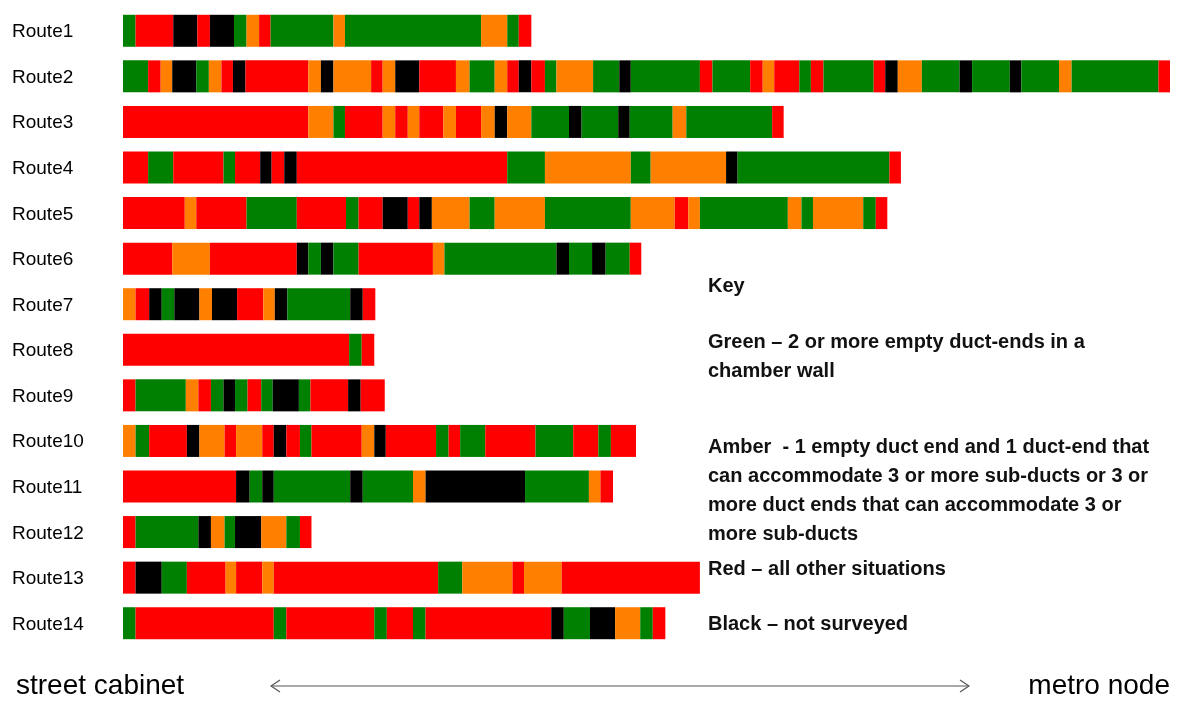 This screenshot has height=704, width=1182. What do you see at coordinates (1099, 684) in the screenshot?
I see `text: metro node` at bounding box center [1099, 684].